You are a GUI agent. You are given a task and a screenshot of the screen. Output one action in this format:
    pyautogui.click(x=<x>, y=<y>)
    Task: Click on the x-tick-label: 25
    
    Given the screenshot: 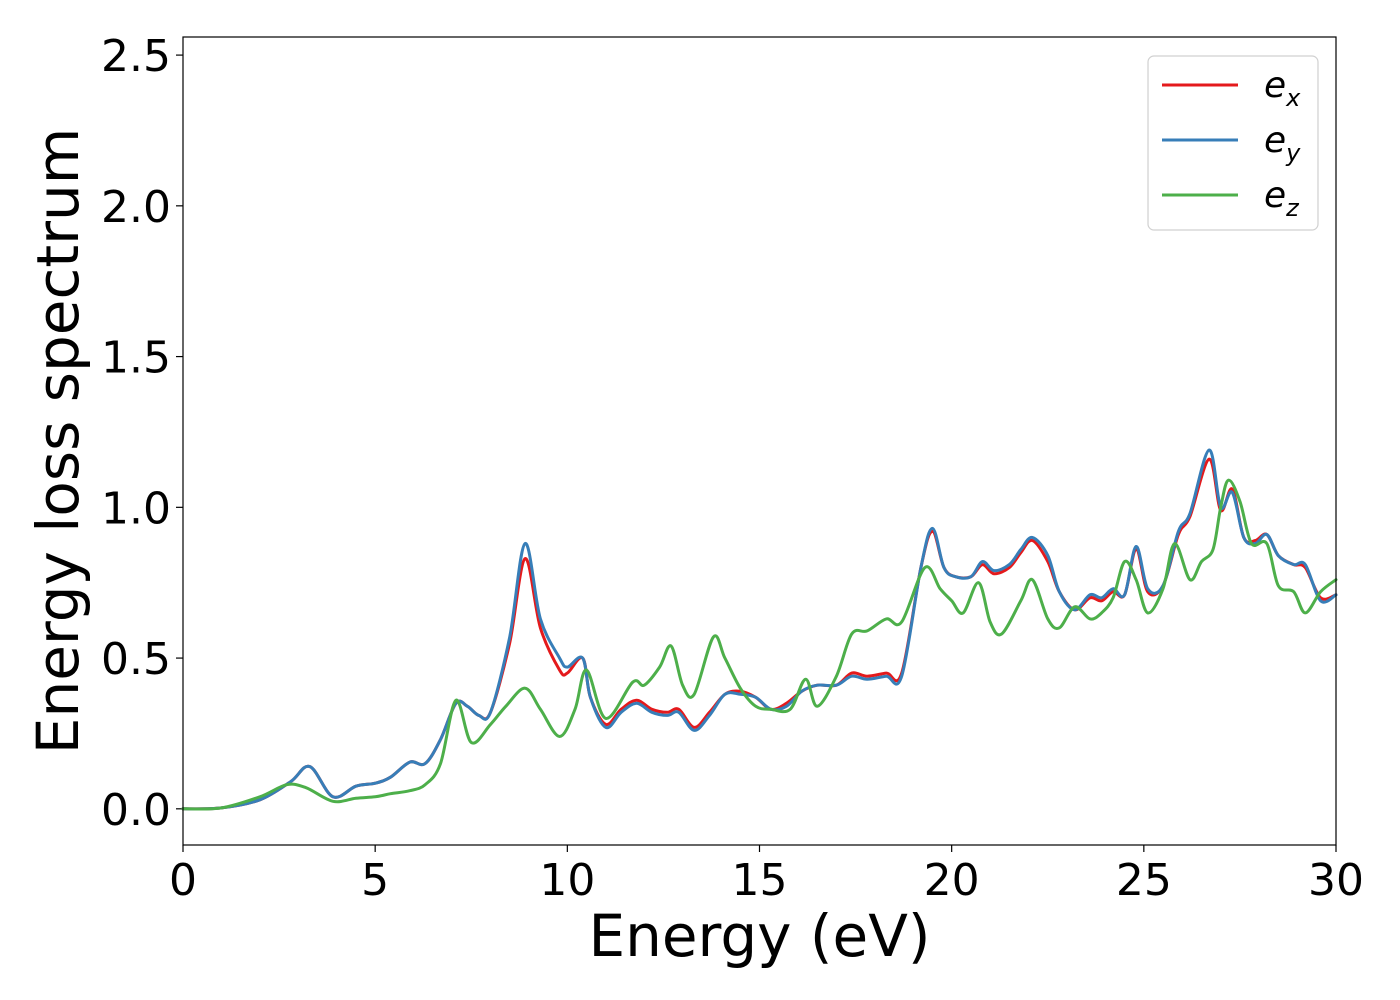 What is the action you would take?
    pyautogui.click(x=1144, y=880)
    